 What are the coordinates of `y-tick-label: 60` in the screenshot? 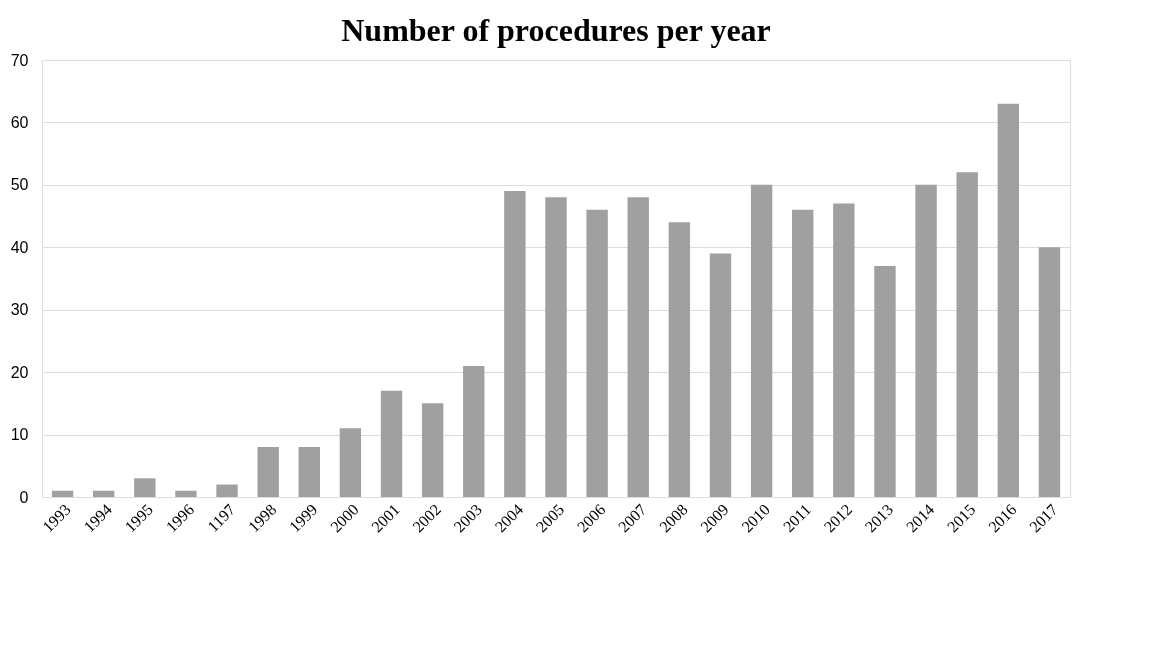 It's located at (19, 122).